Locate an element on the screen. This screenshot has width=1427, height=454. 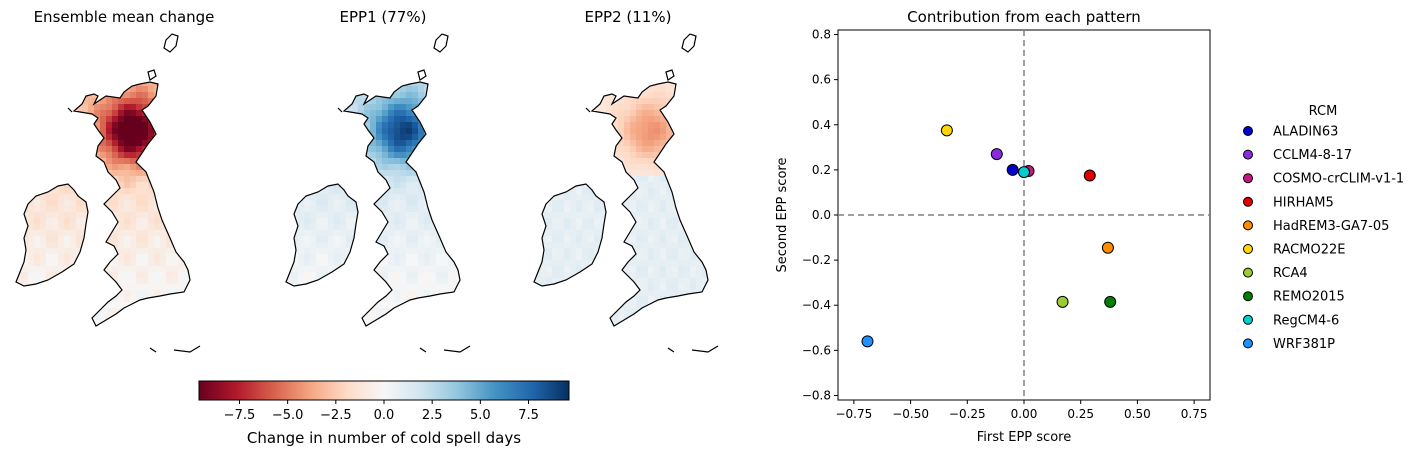
scatter-y-ticks: −0.8 −0.6 −0.4 −0.2 0.0 0.2 0.4 0.6 0.8 is located at coordinates (820, 215).